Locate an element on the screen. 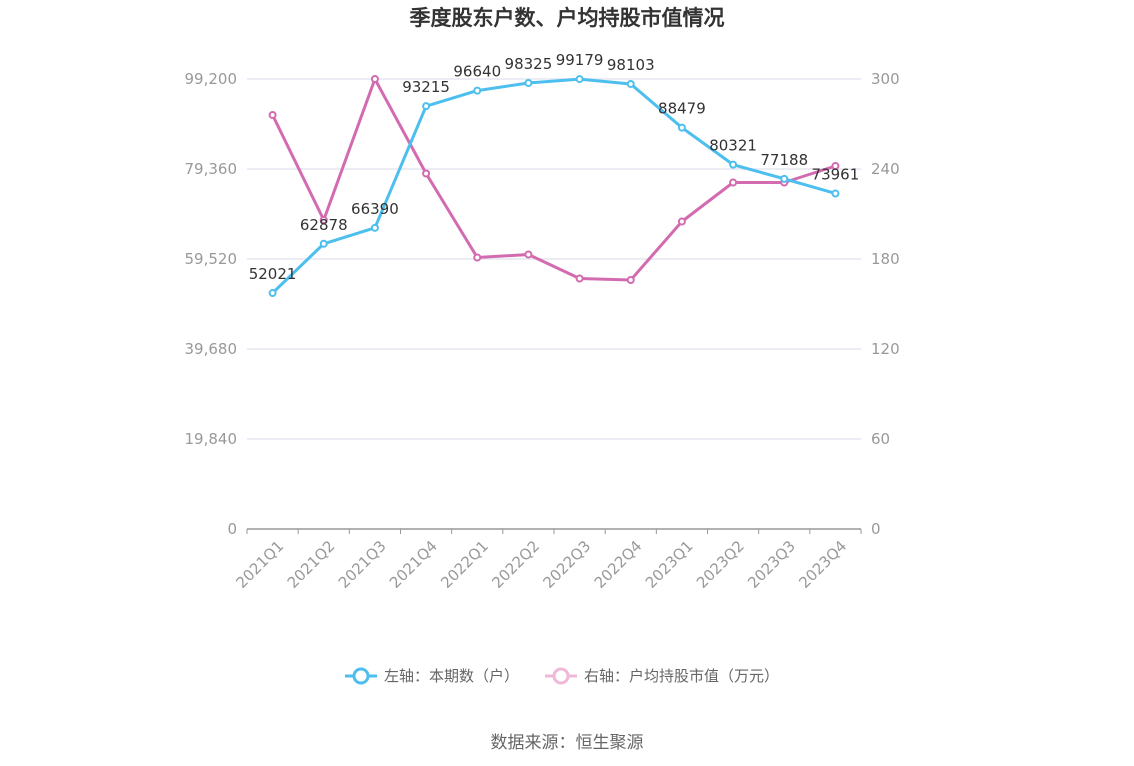 This screenshot has width=1134, height=766. right-tick-label: 120 is located at coordinates (885, 349).